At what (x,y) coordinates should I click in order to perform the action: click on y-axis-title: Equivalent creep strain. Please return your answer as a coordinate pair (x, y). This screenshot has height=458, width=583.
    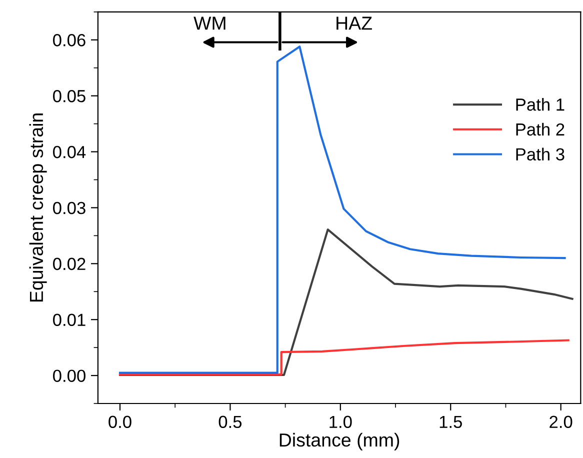
    Looking at the image, I should click on (38, 208).